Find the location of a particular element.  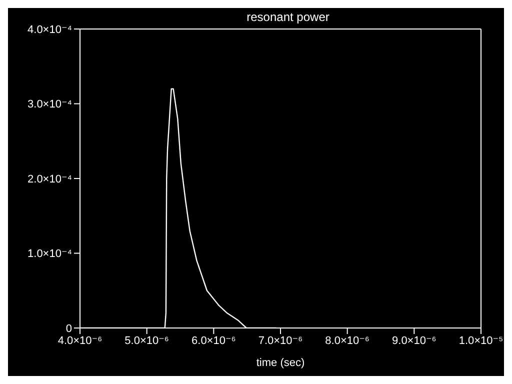

y-tick-label: 4.0×10⁻⁴ is located at coordinates (50, 30).